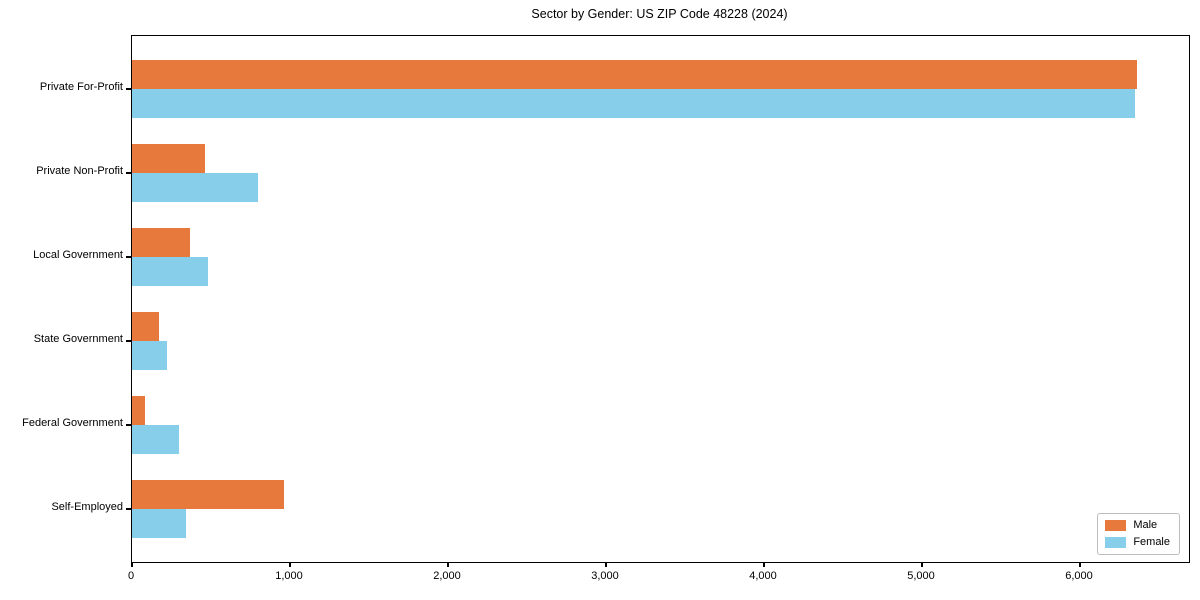 The height and width of the screenshot is (600, 1200). What do you see at coordinates (195, 187) in the screenshot?
I see `bar-female-private-non-profit` at bounding box center [195, 187].